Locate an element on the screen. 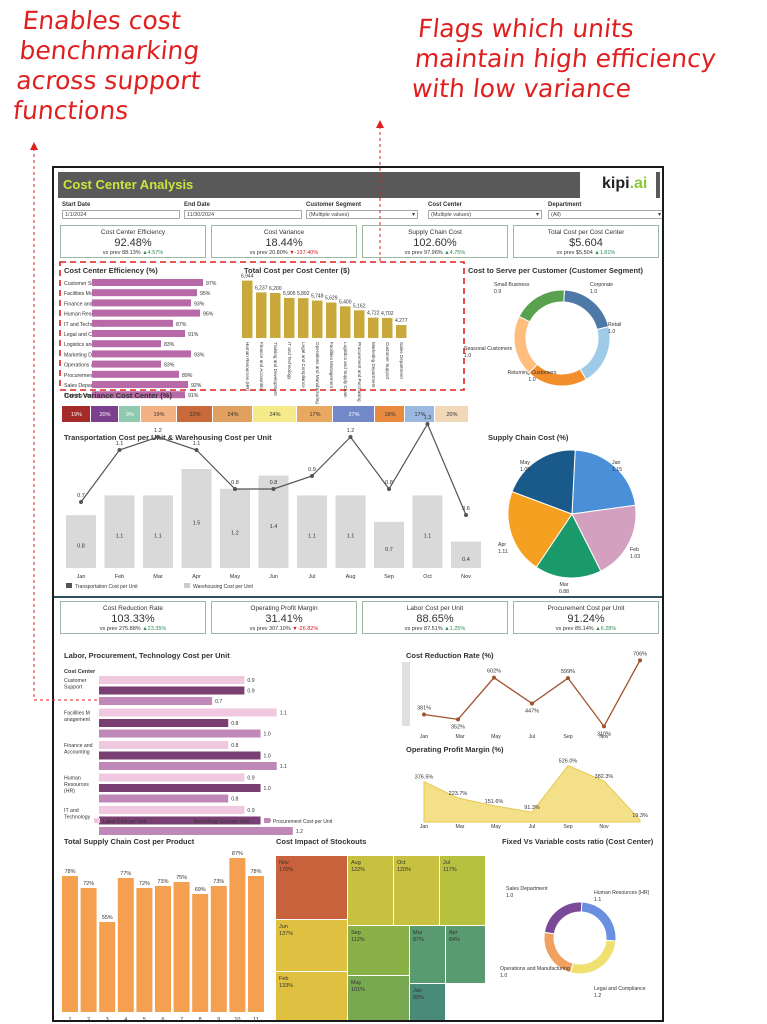 The image size is (767, 1024). kpi-prev: vs prev 275.88% is located at coordinates (121, 629).